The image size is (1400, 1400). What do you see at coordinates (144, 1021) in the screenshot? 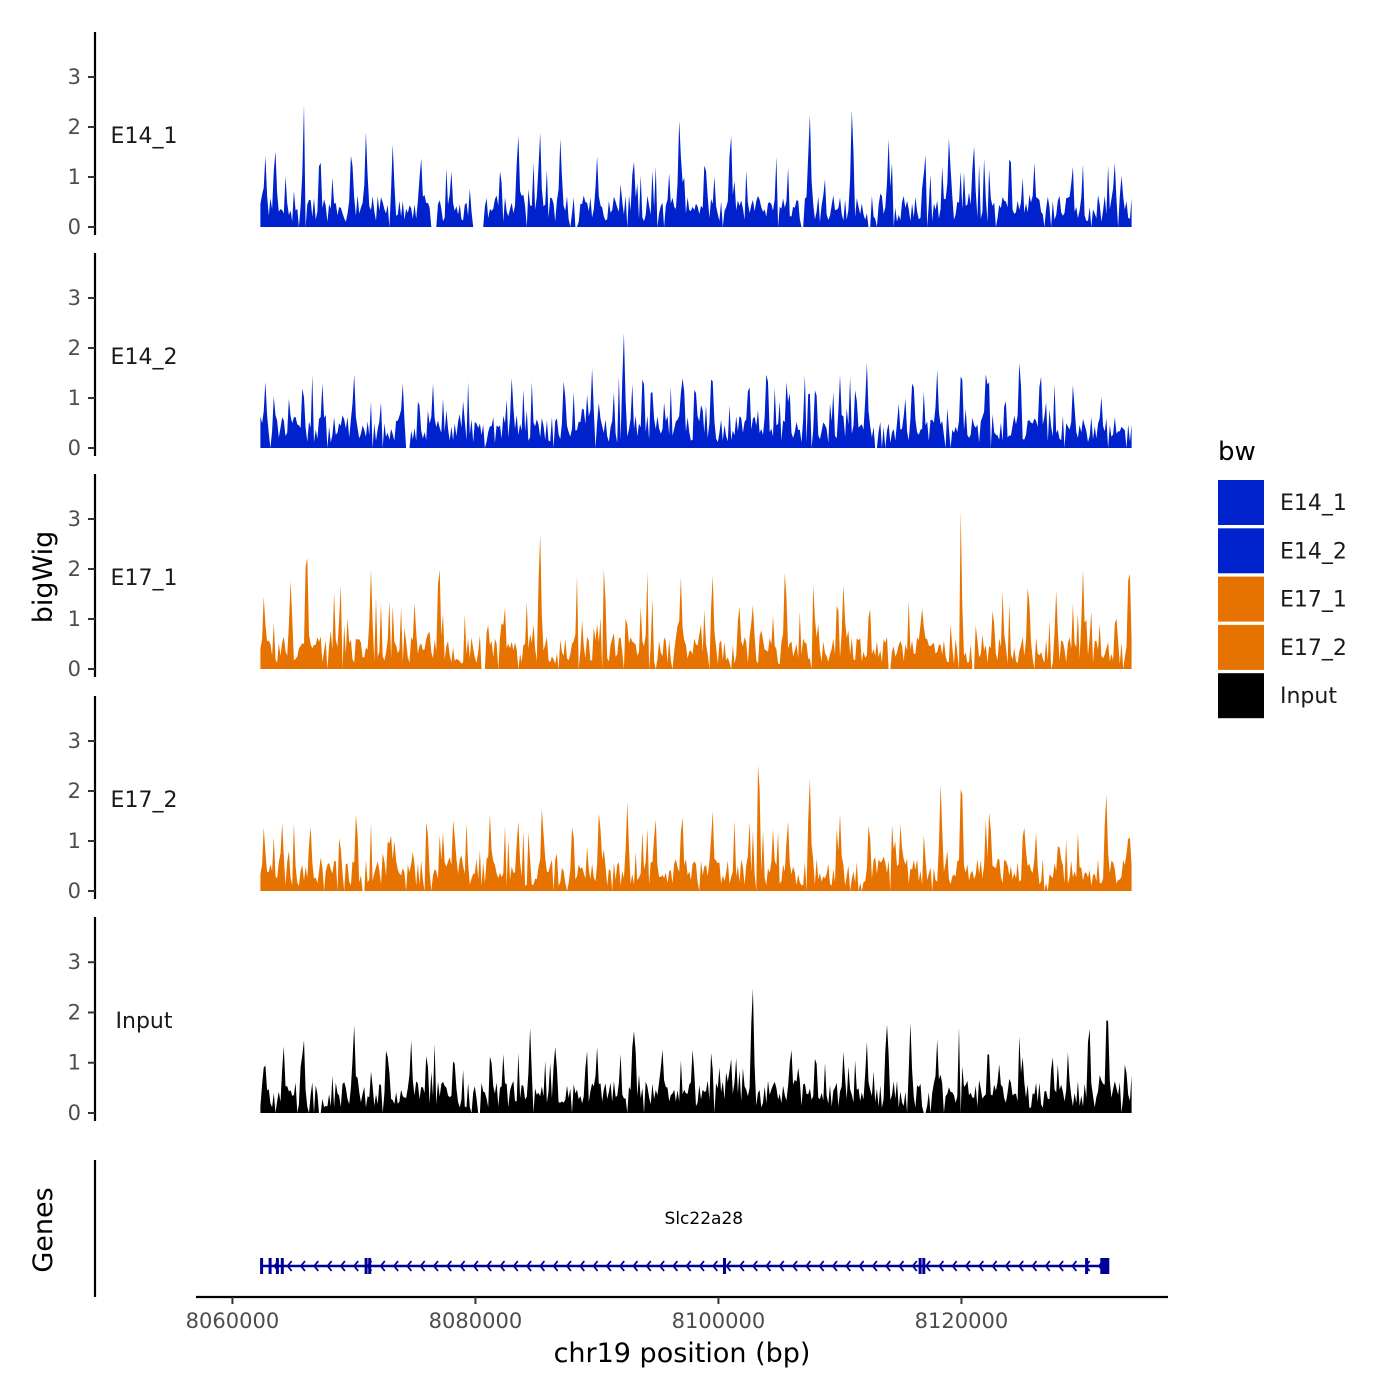
I see `track-label-Input: Input` at bounding box center [144, 1021].